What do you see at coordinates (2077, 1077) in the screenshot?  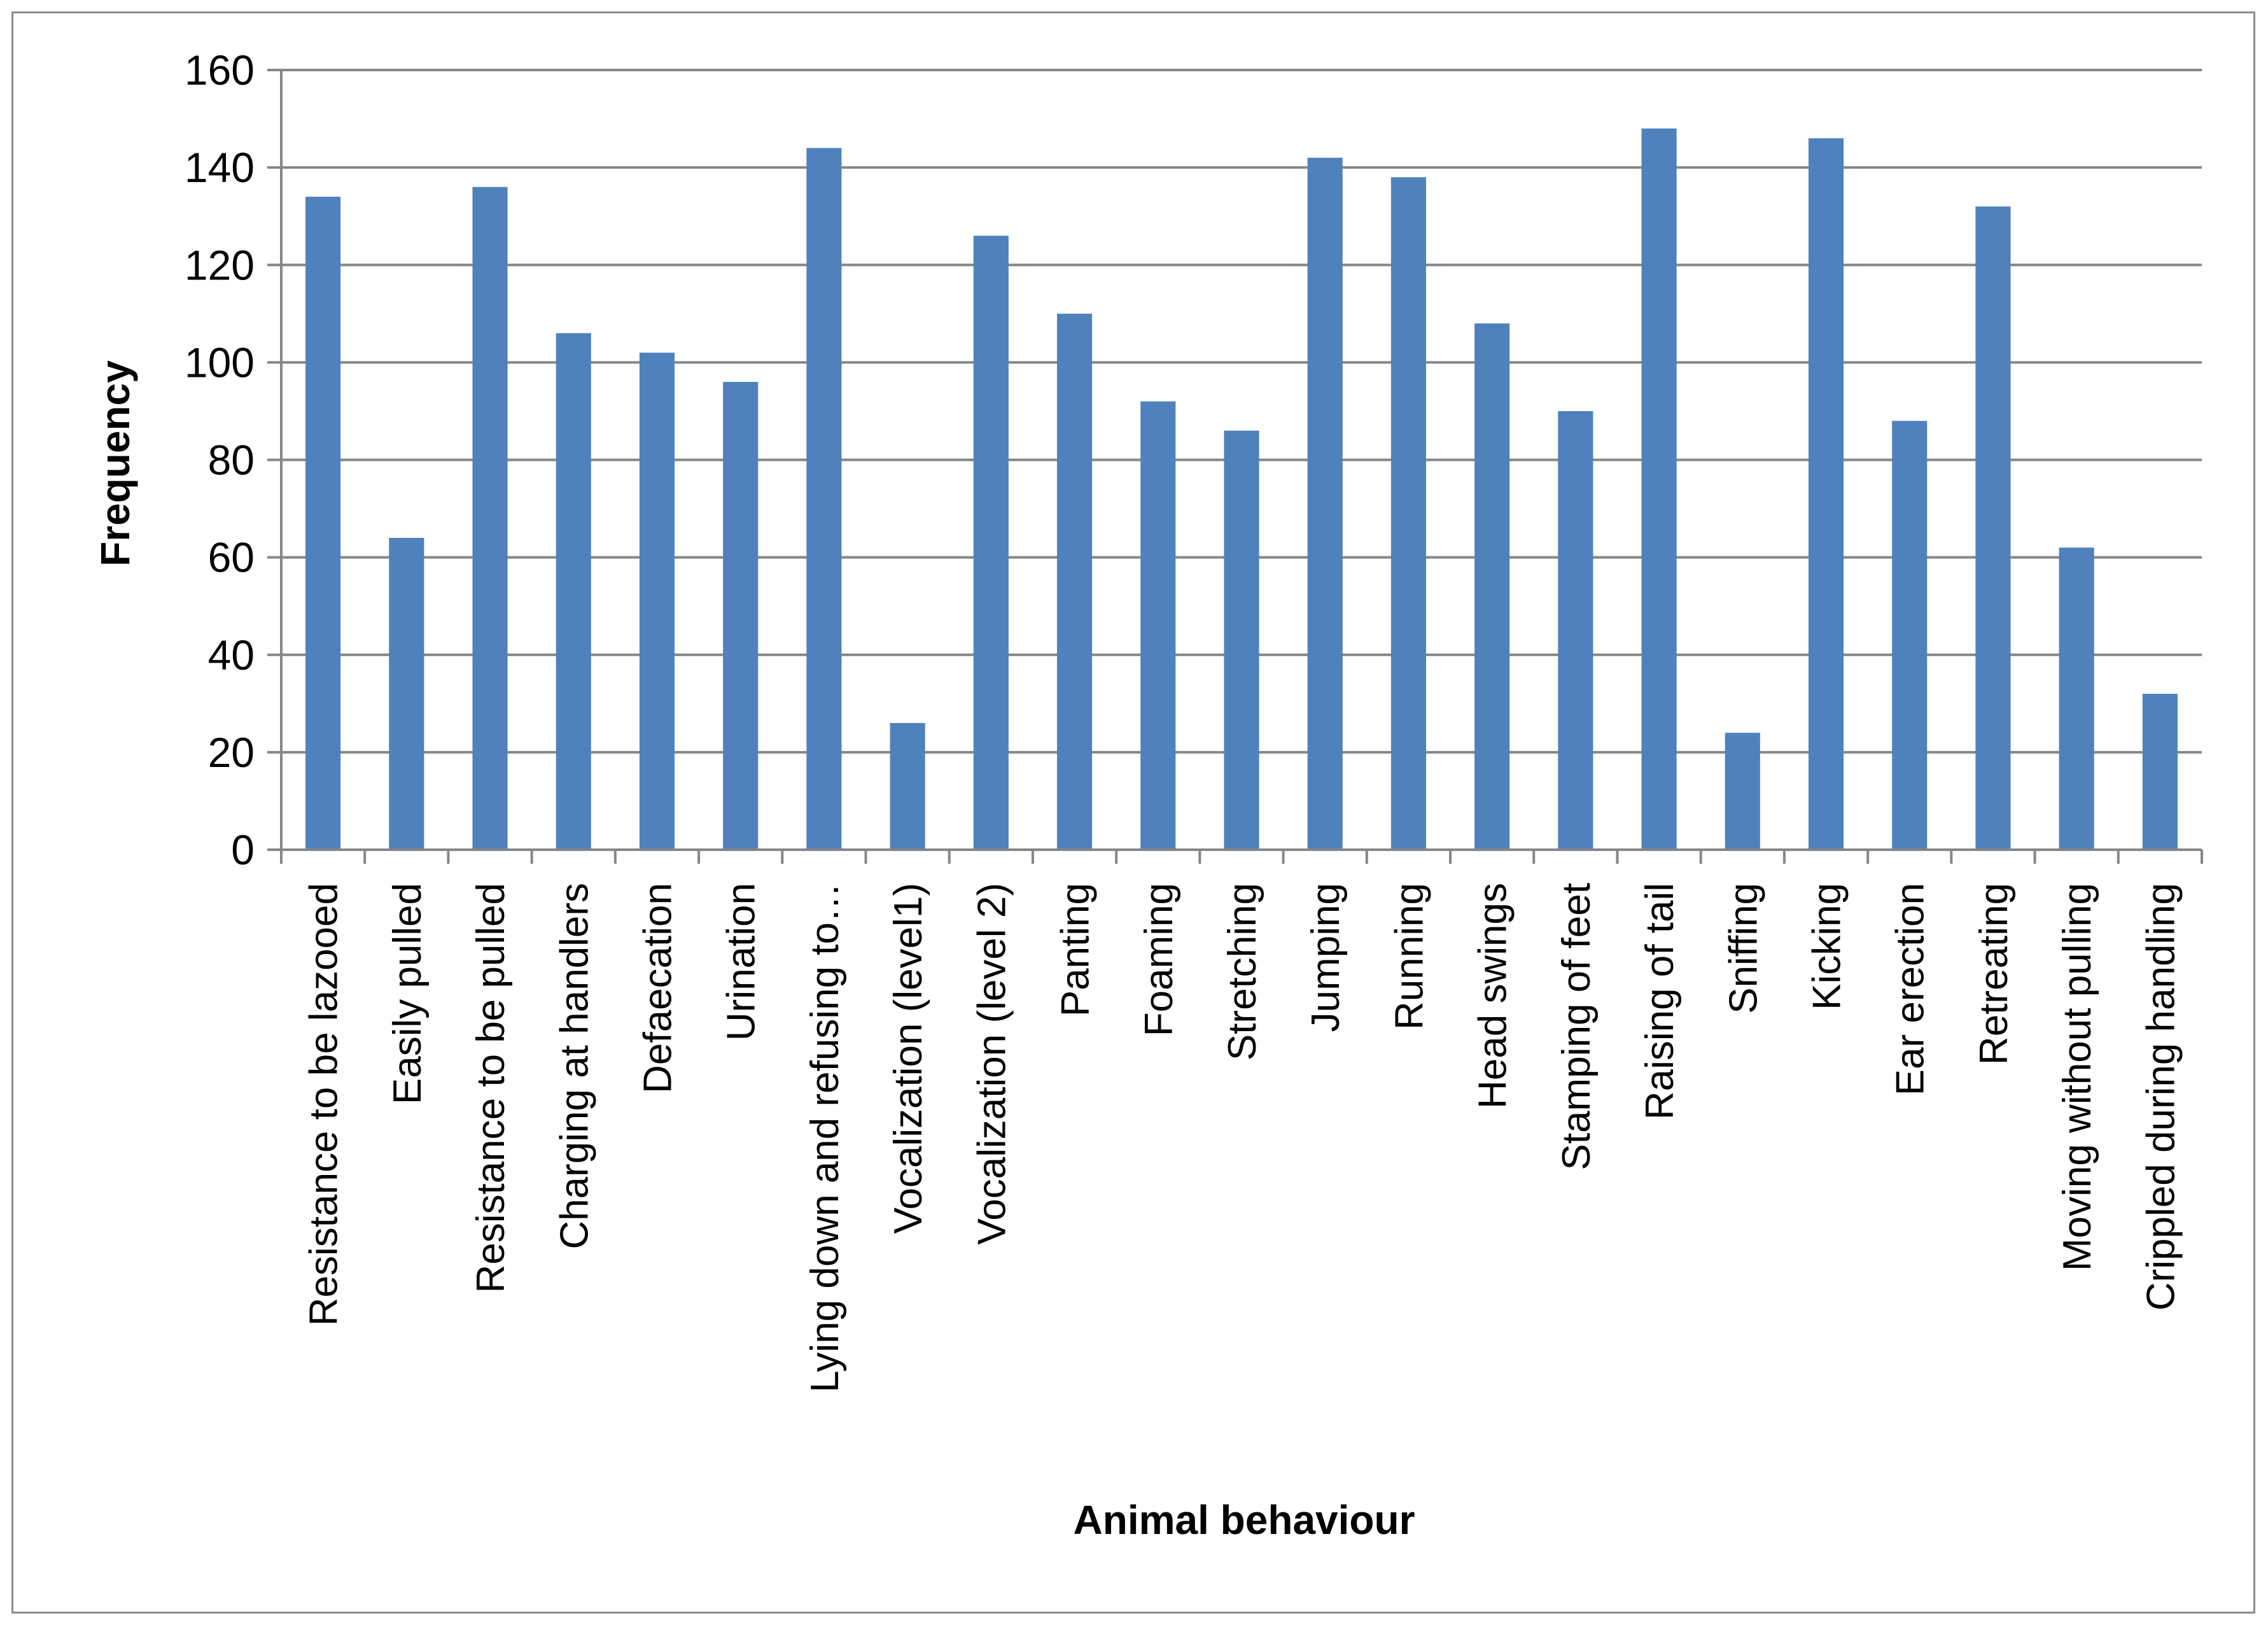 I see `x-category-label: Moving without pulling` at bounding box center [2077, 1077].